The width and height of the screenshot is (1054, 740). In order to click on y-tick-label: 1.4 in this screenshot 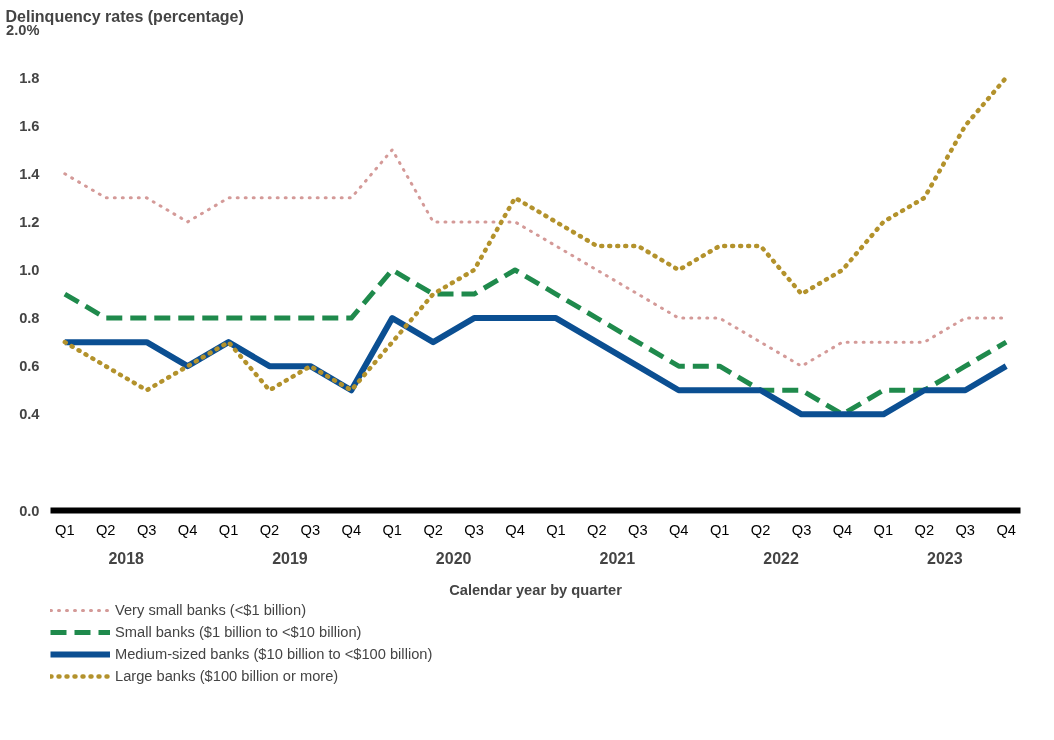, I will do `click(30, 173)`.